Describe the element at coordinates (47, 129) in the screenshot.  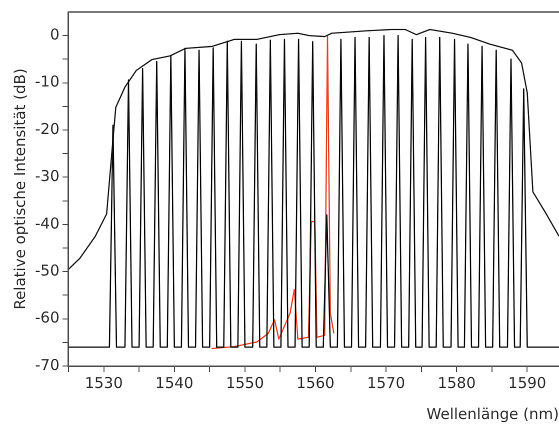
I see `y-tick-label: -20` at that location.